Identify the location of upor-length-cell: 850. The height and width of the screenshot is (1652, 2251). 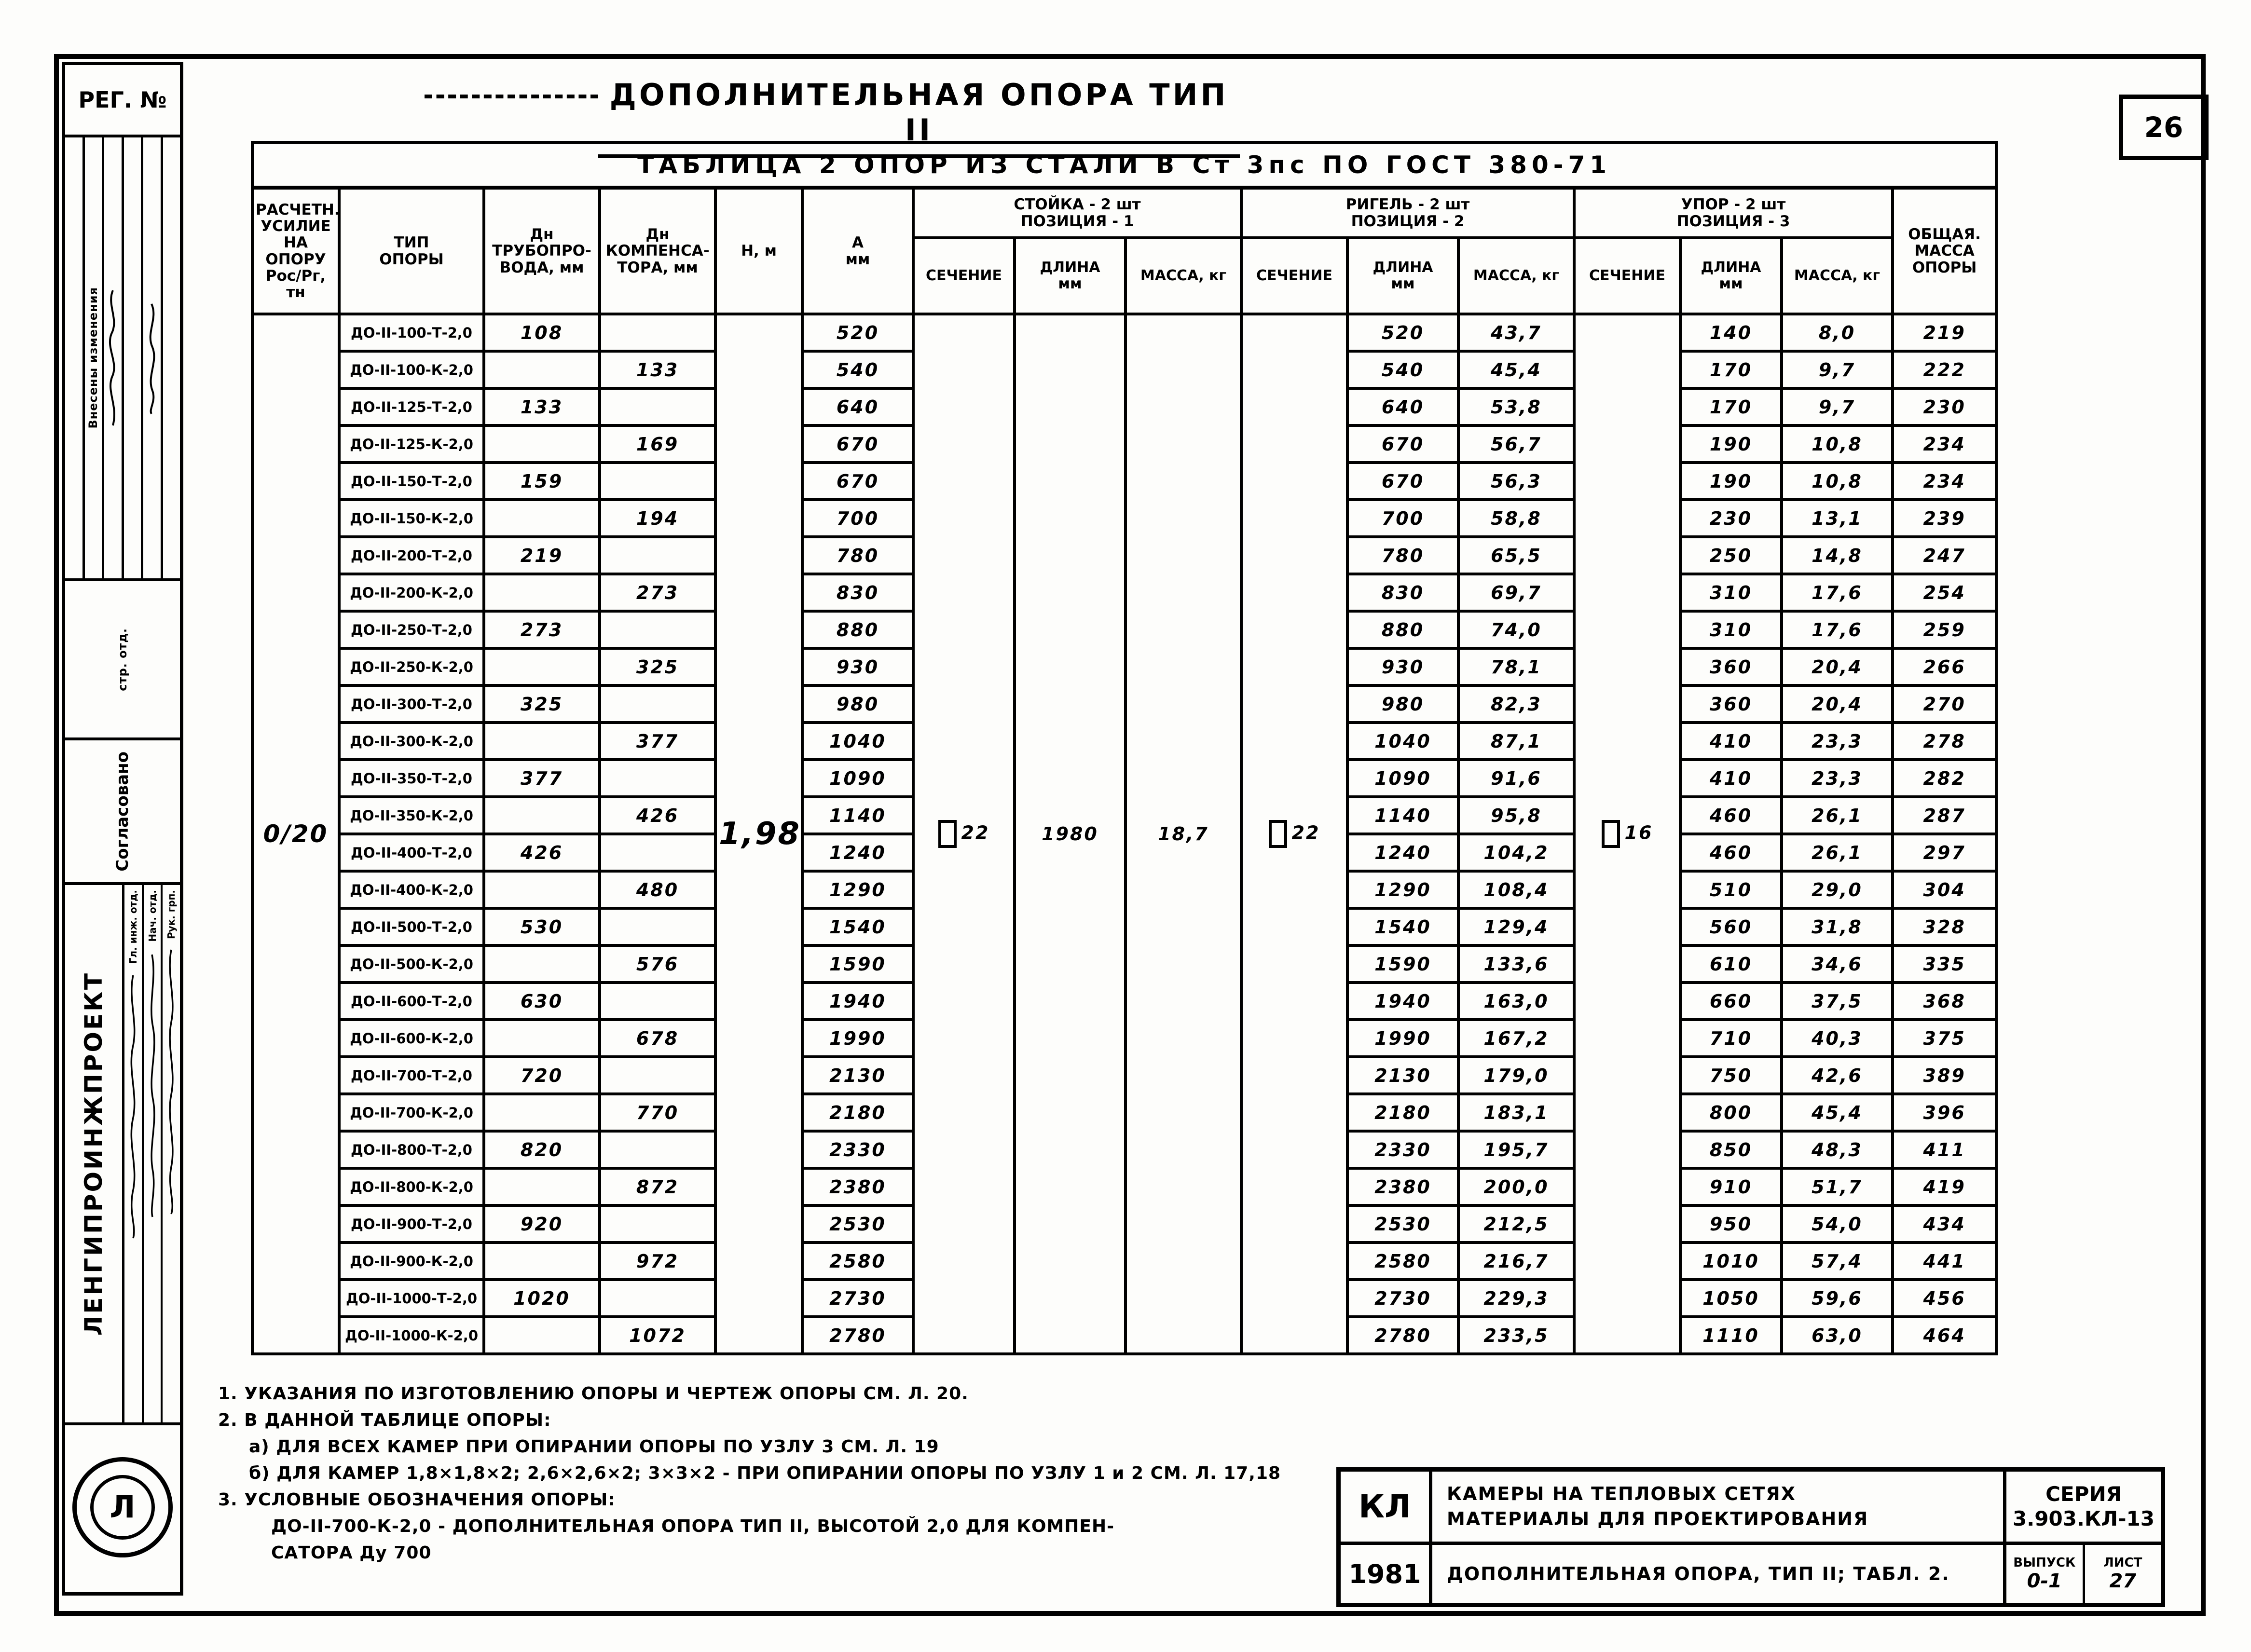
(1731, 1150).